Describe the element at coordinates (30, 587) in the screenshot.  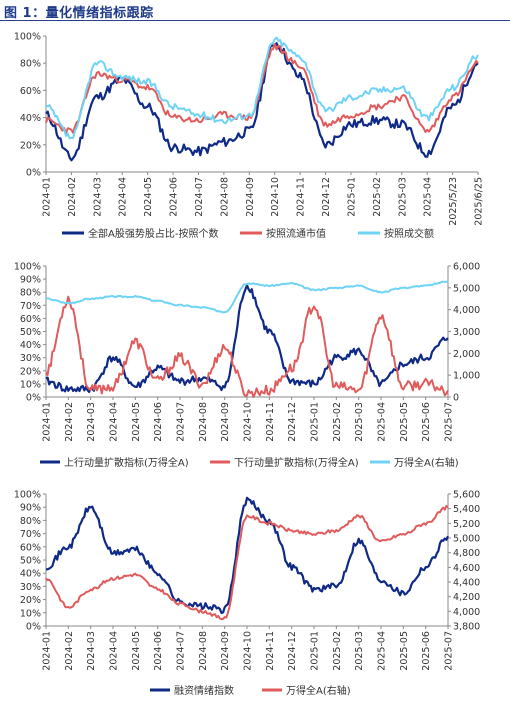
I see `y-tick-label: 30%` at that location.